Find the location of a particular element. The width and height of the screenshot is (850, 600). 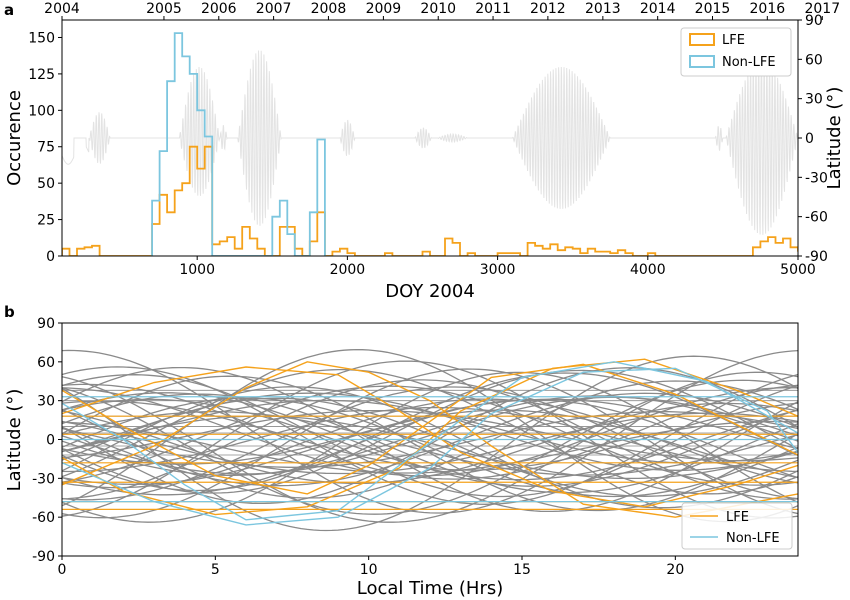

y-ticks-b: -90 -60 -30 0 30 60 90 is located at coordinates (47, 440).